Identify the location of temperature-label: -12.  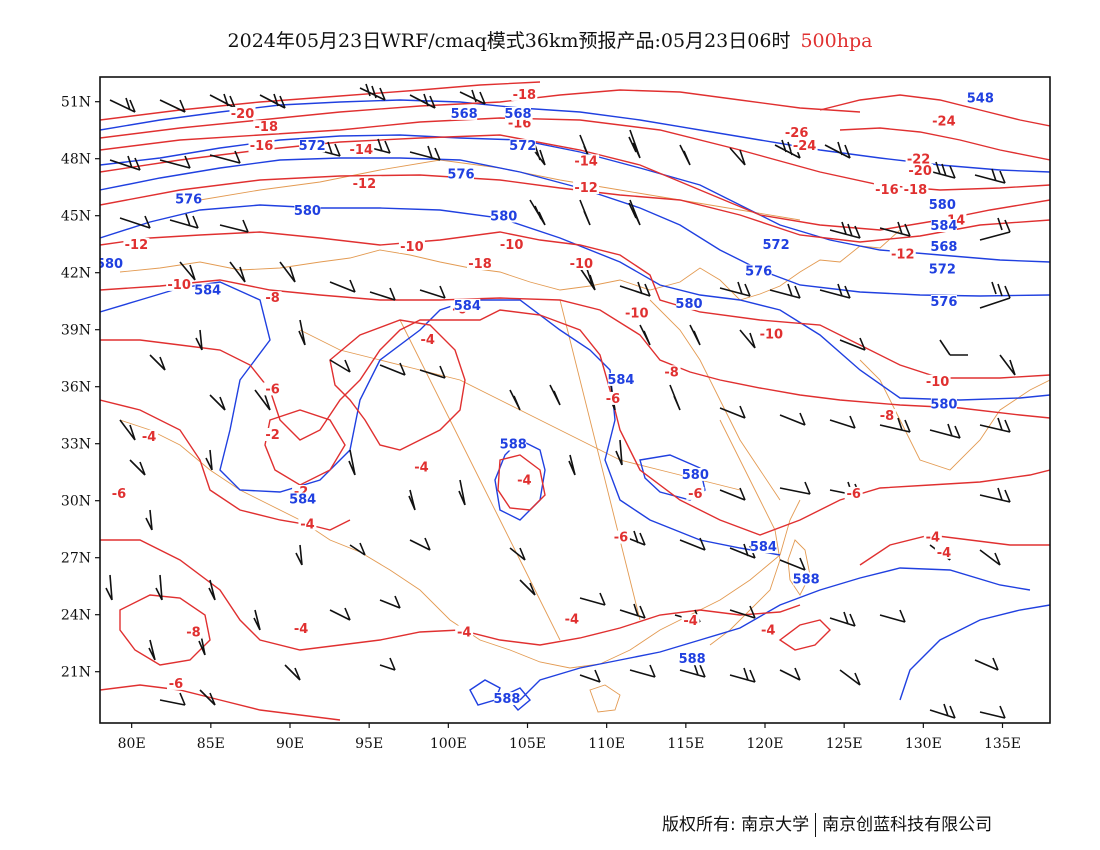
(137, 245).